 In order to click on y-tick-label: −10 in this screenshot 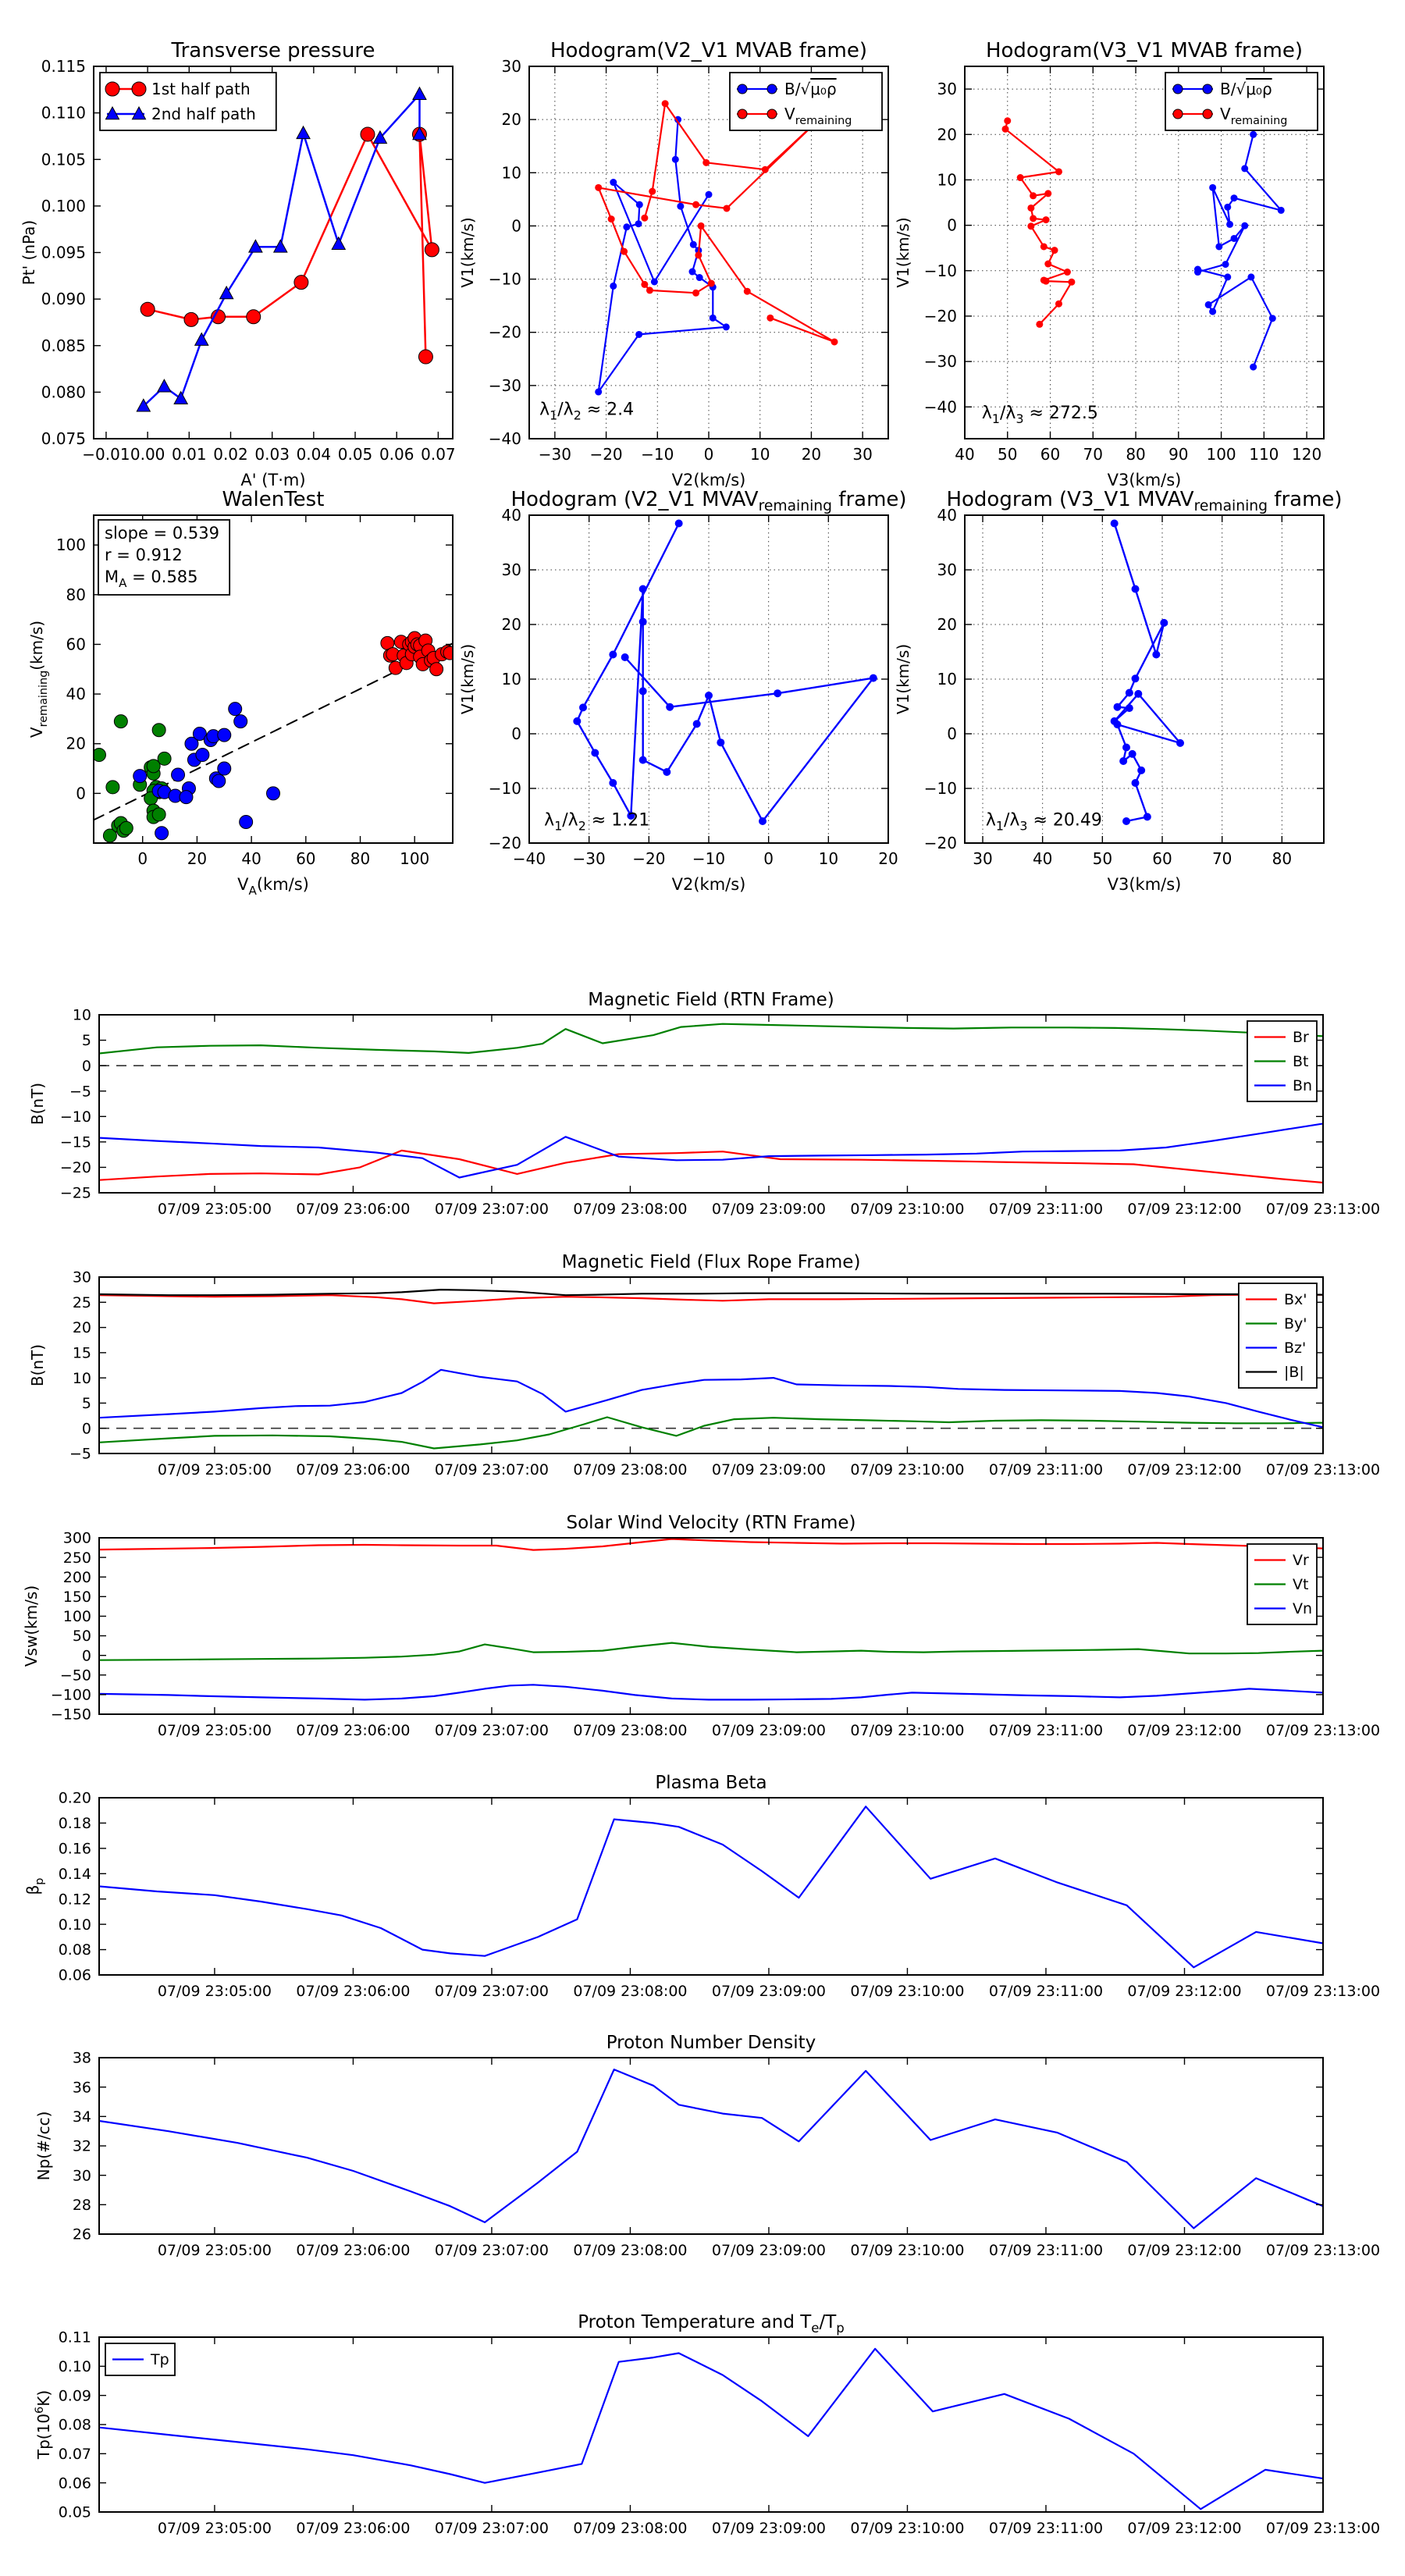, I will do `click(76, 1117)`.